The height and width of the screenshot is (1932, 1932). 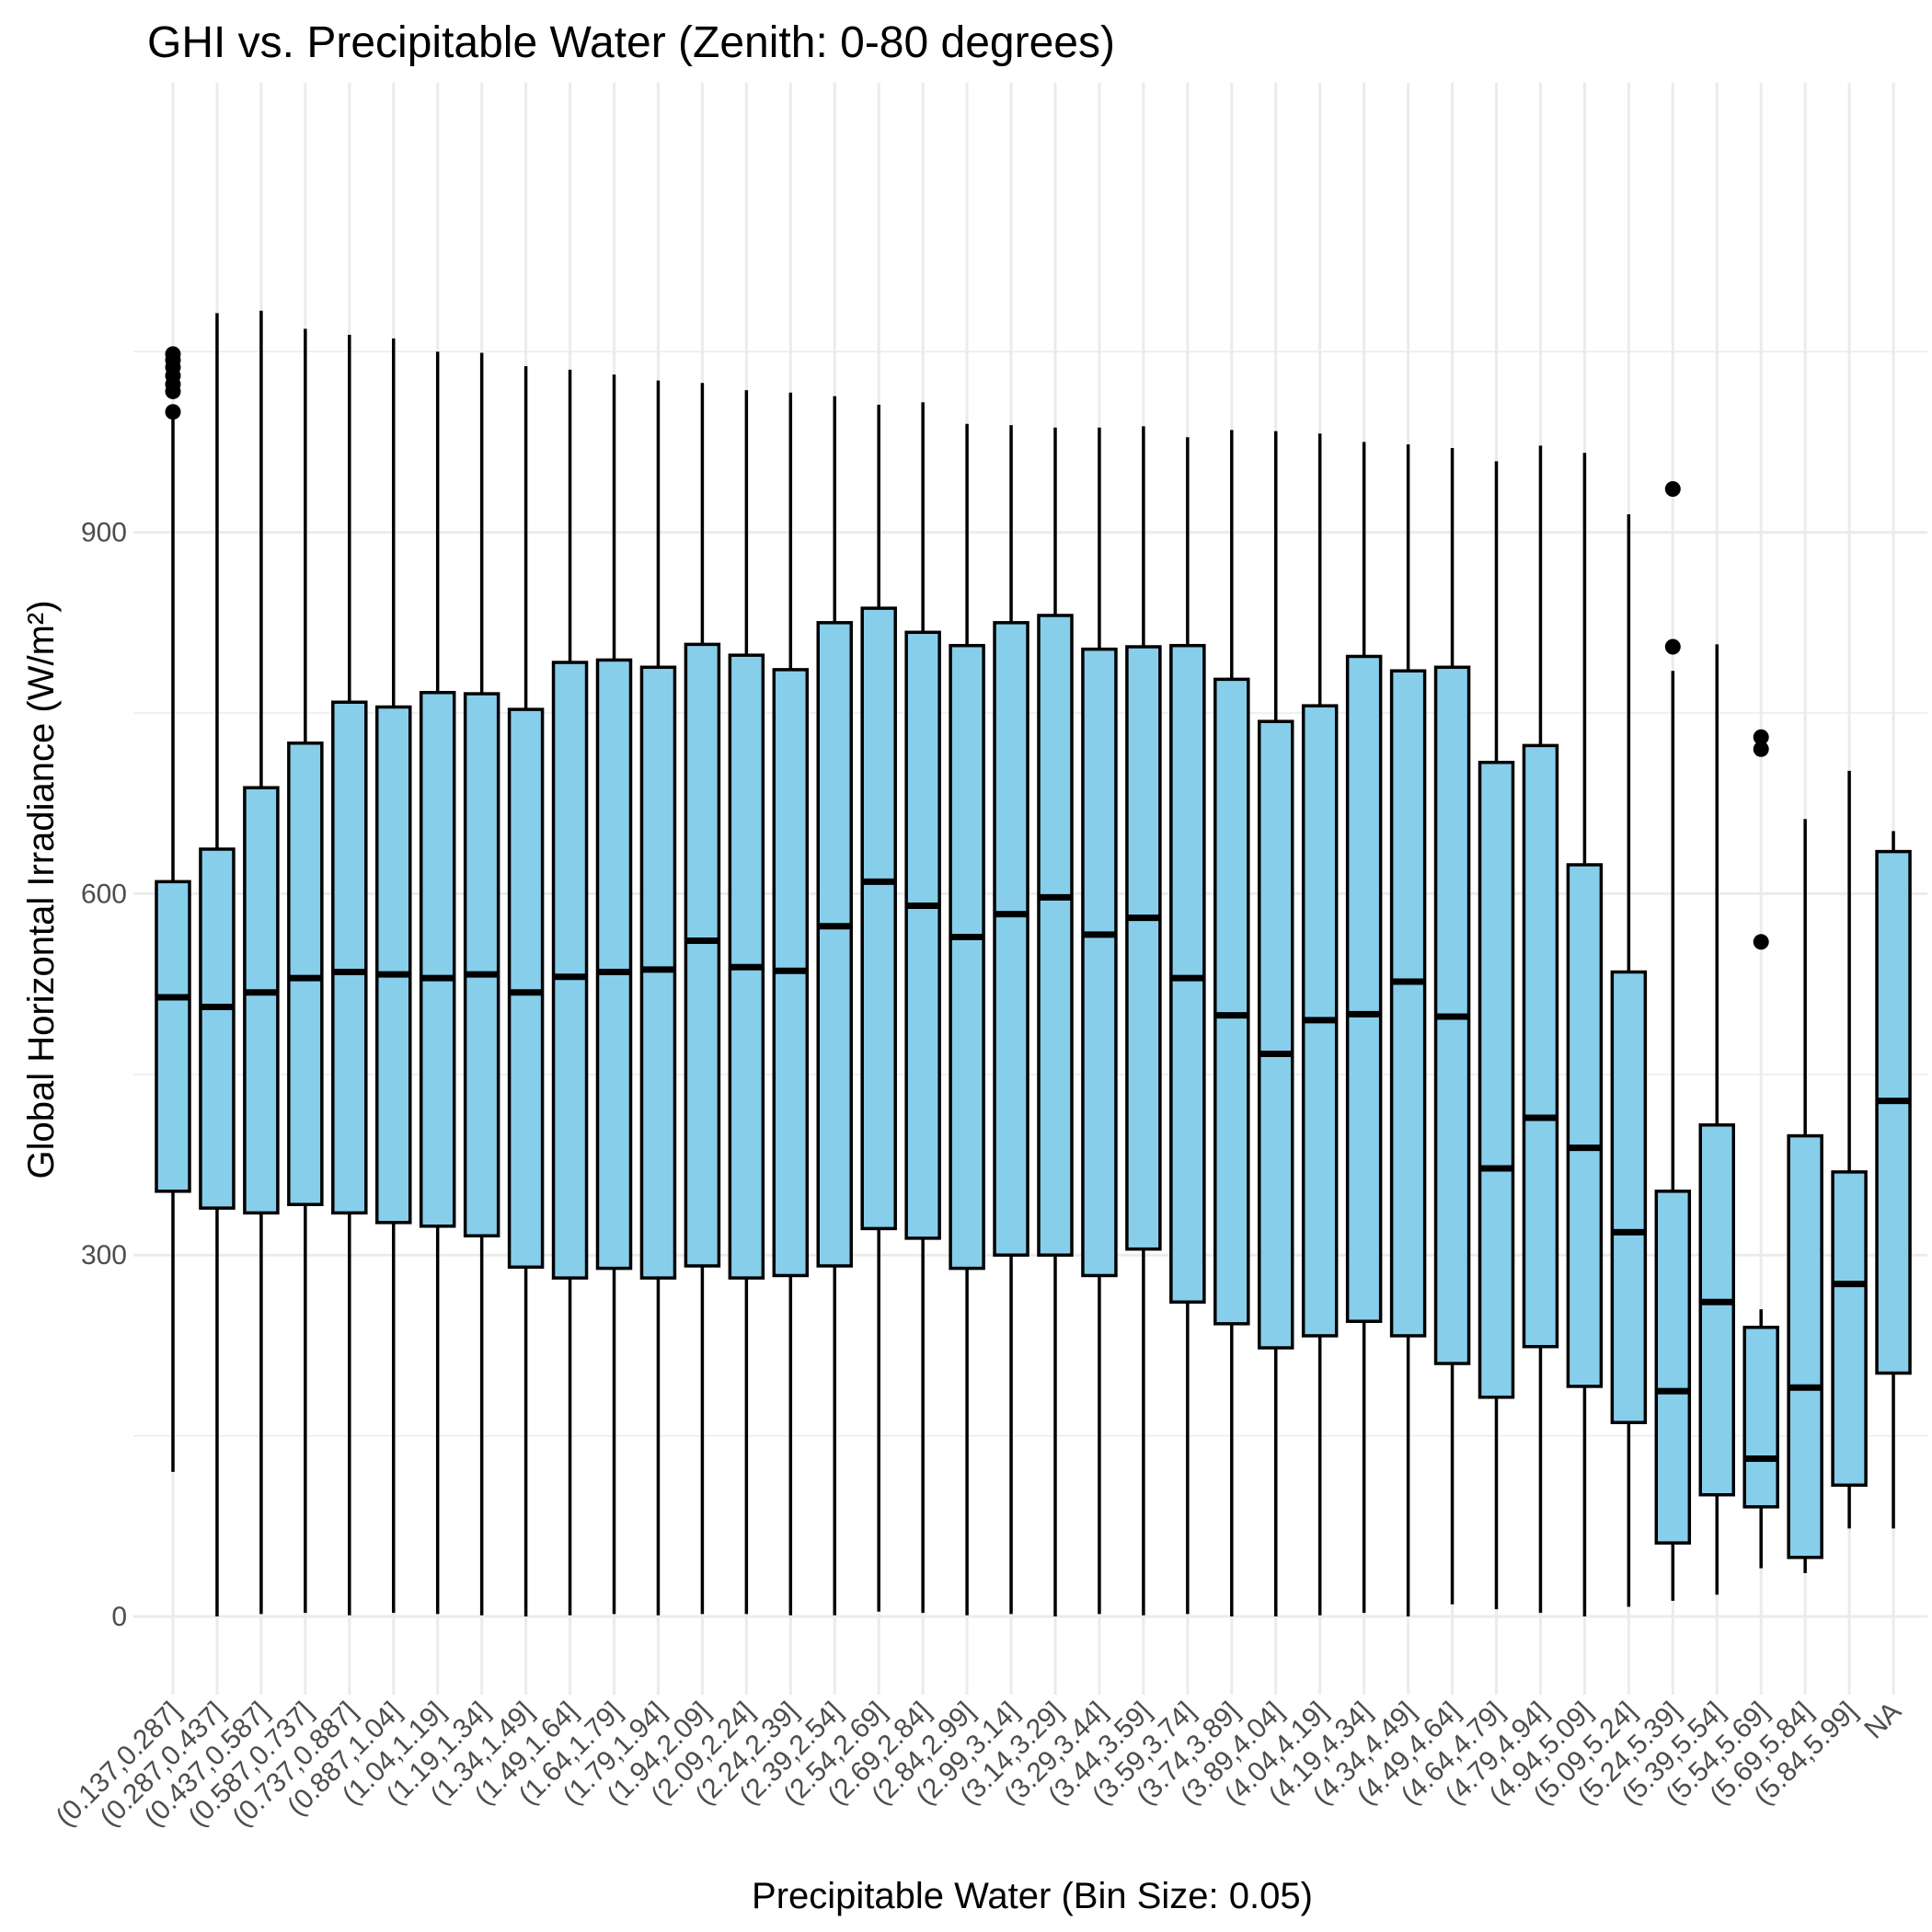 I want to click on box-(3.44,3.59], so click(x=1143, y=1021).